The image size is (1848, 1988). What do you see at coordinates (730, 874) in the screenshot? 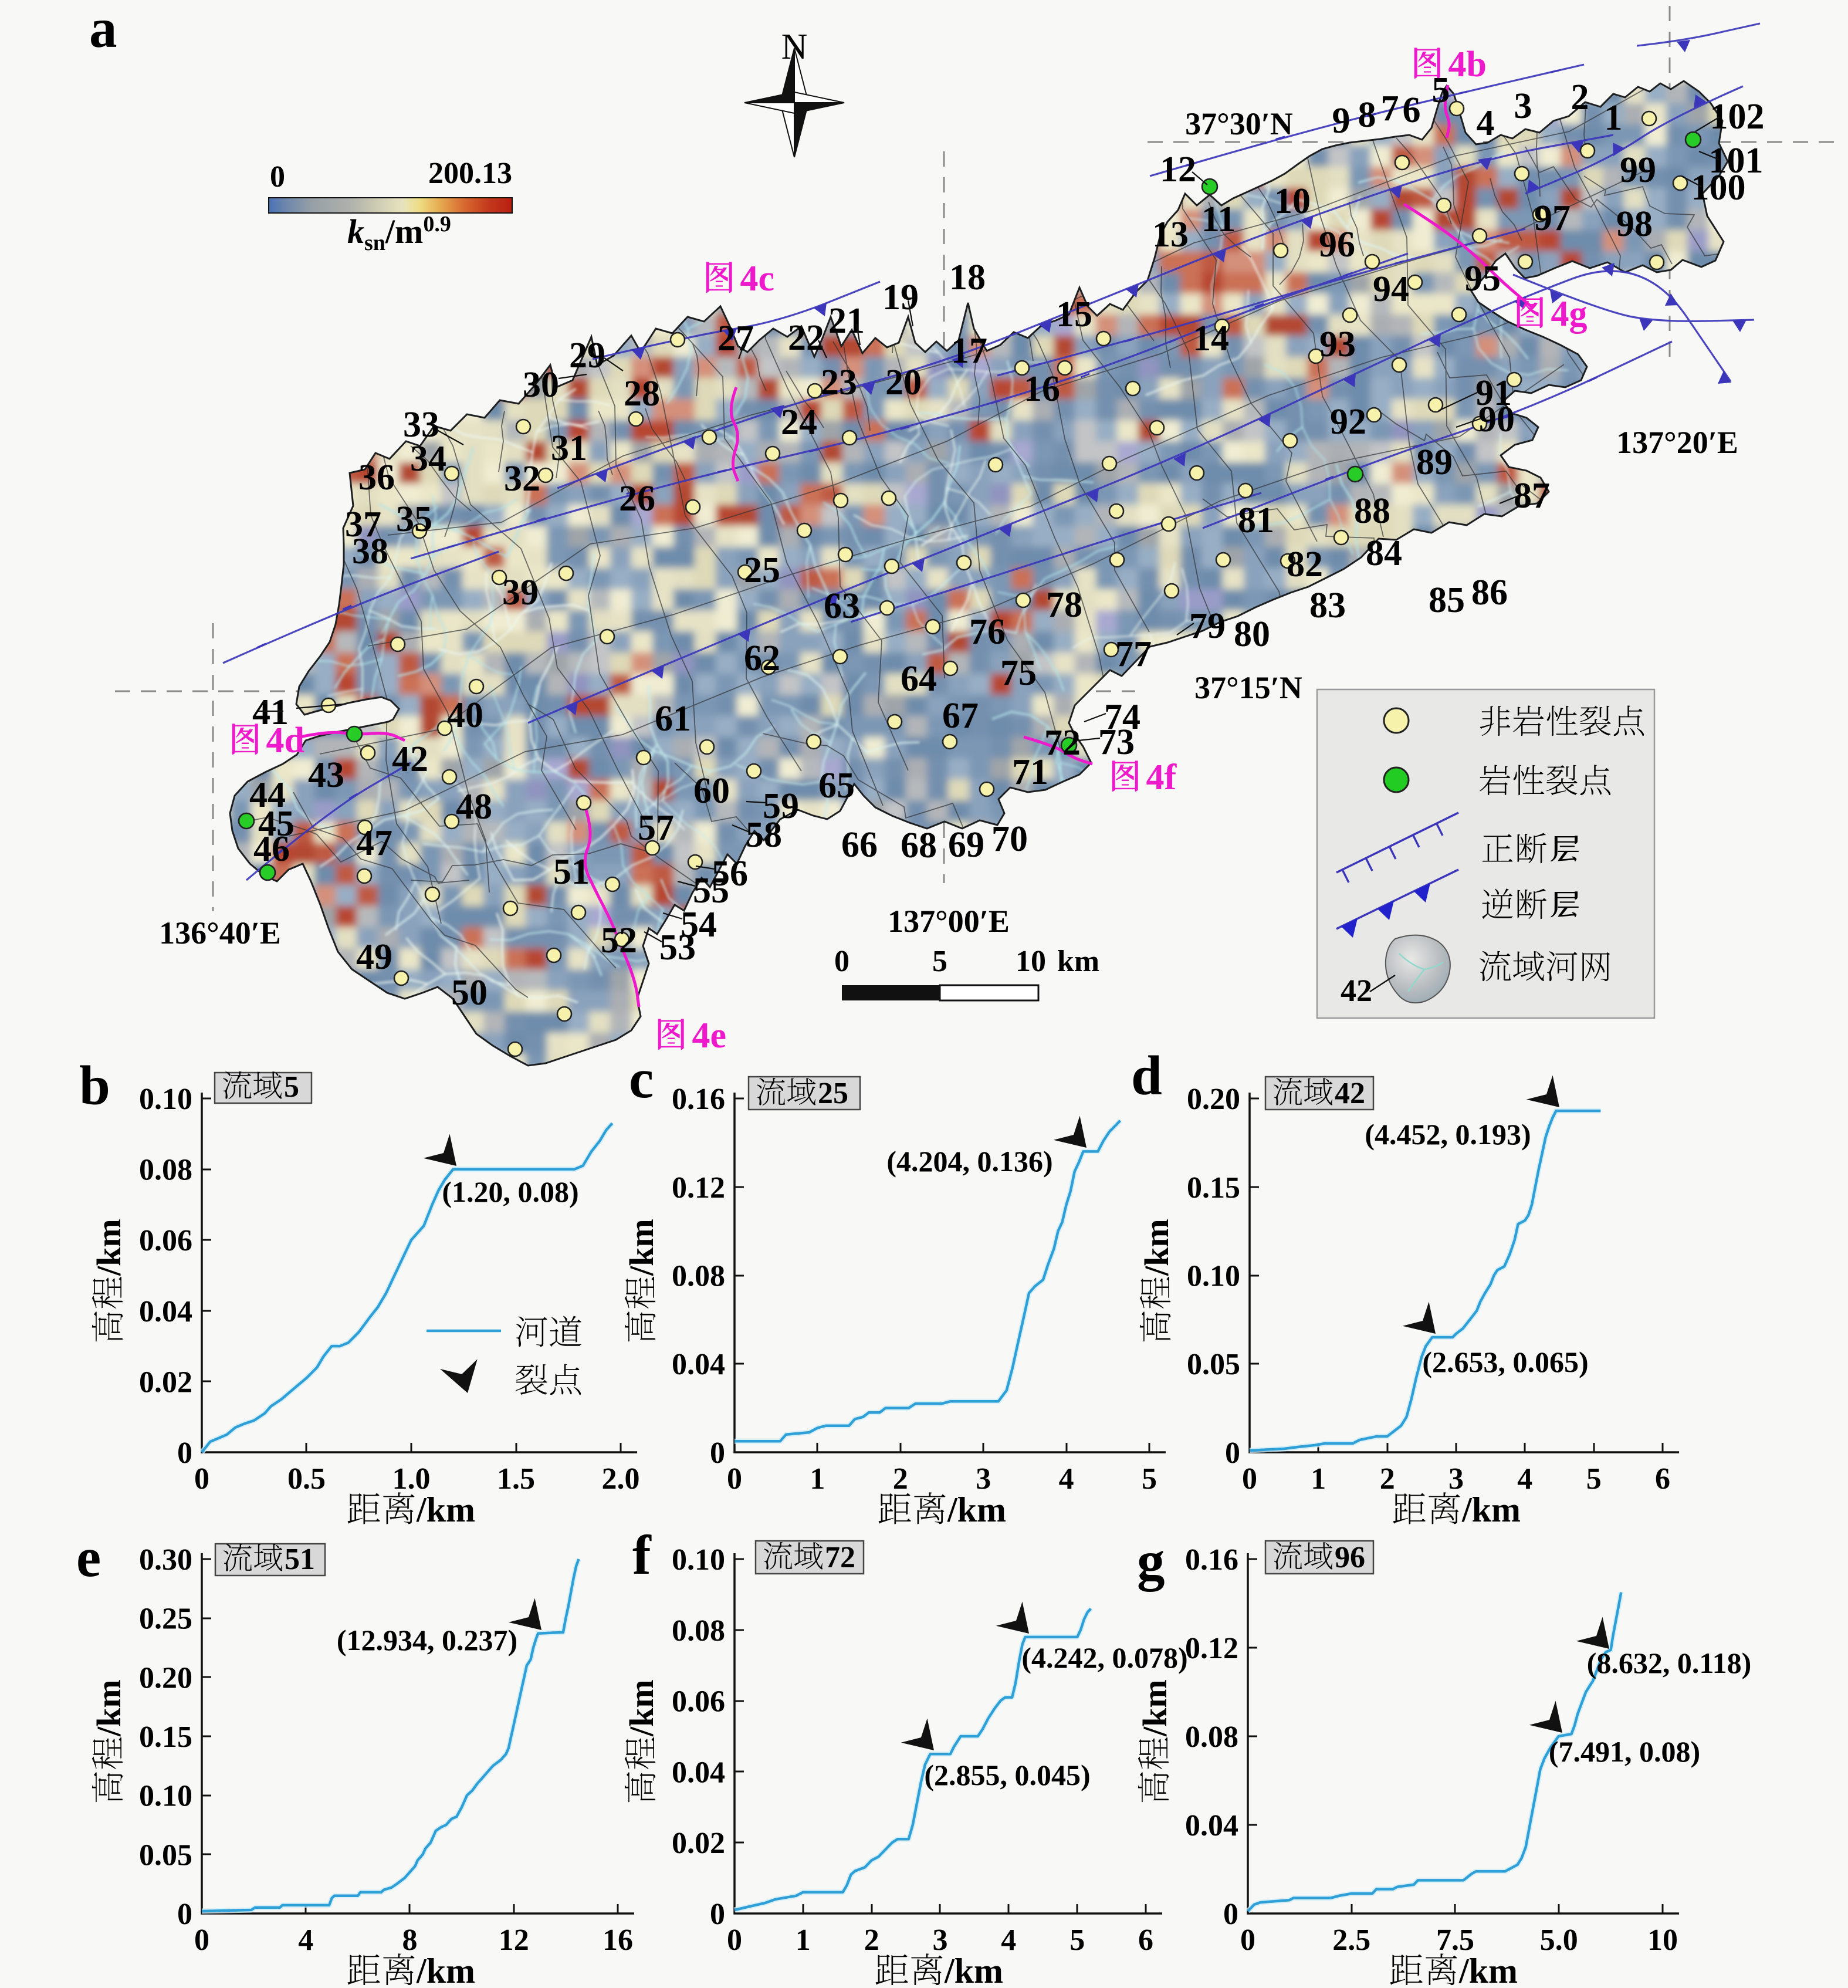
I see `svg-text: 56` at bounding box center [730, 874].